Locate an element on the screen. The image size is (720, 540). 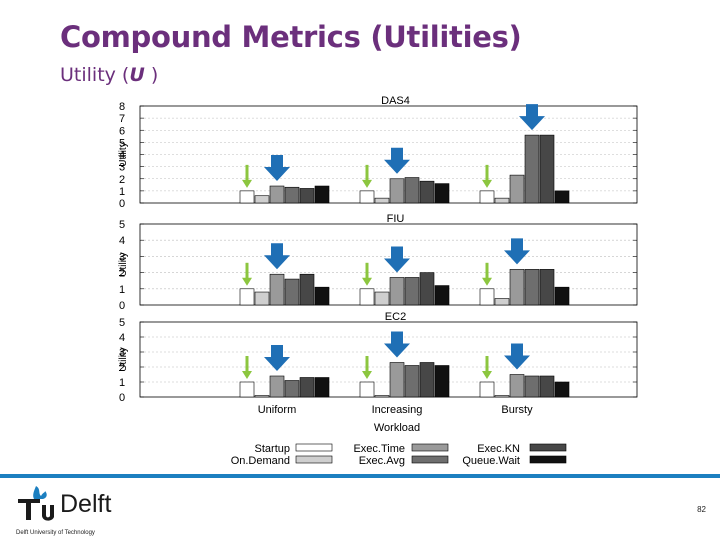
slide-subtitle: Utility (U ) is located at coordinates (109, 75).